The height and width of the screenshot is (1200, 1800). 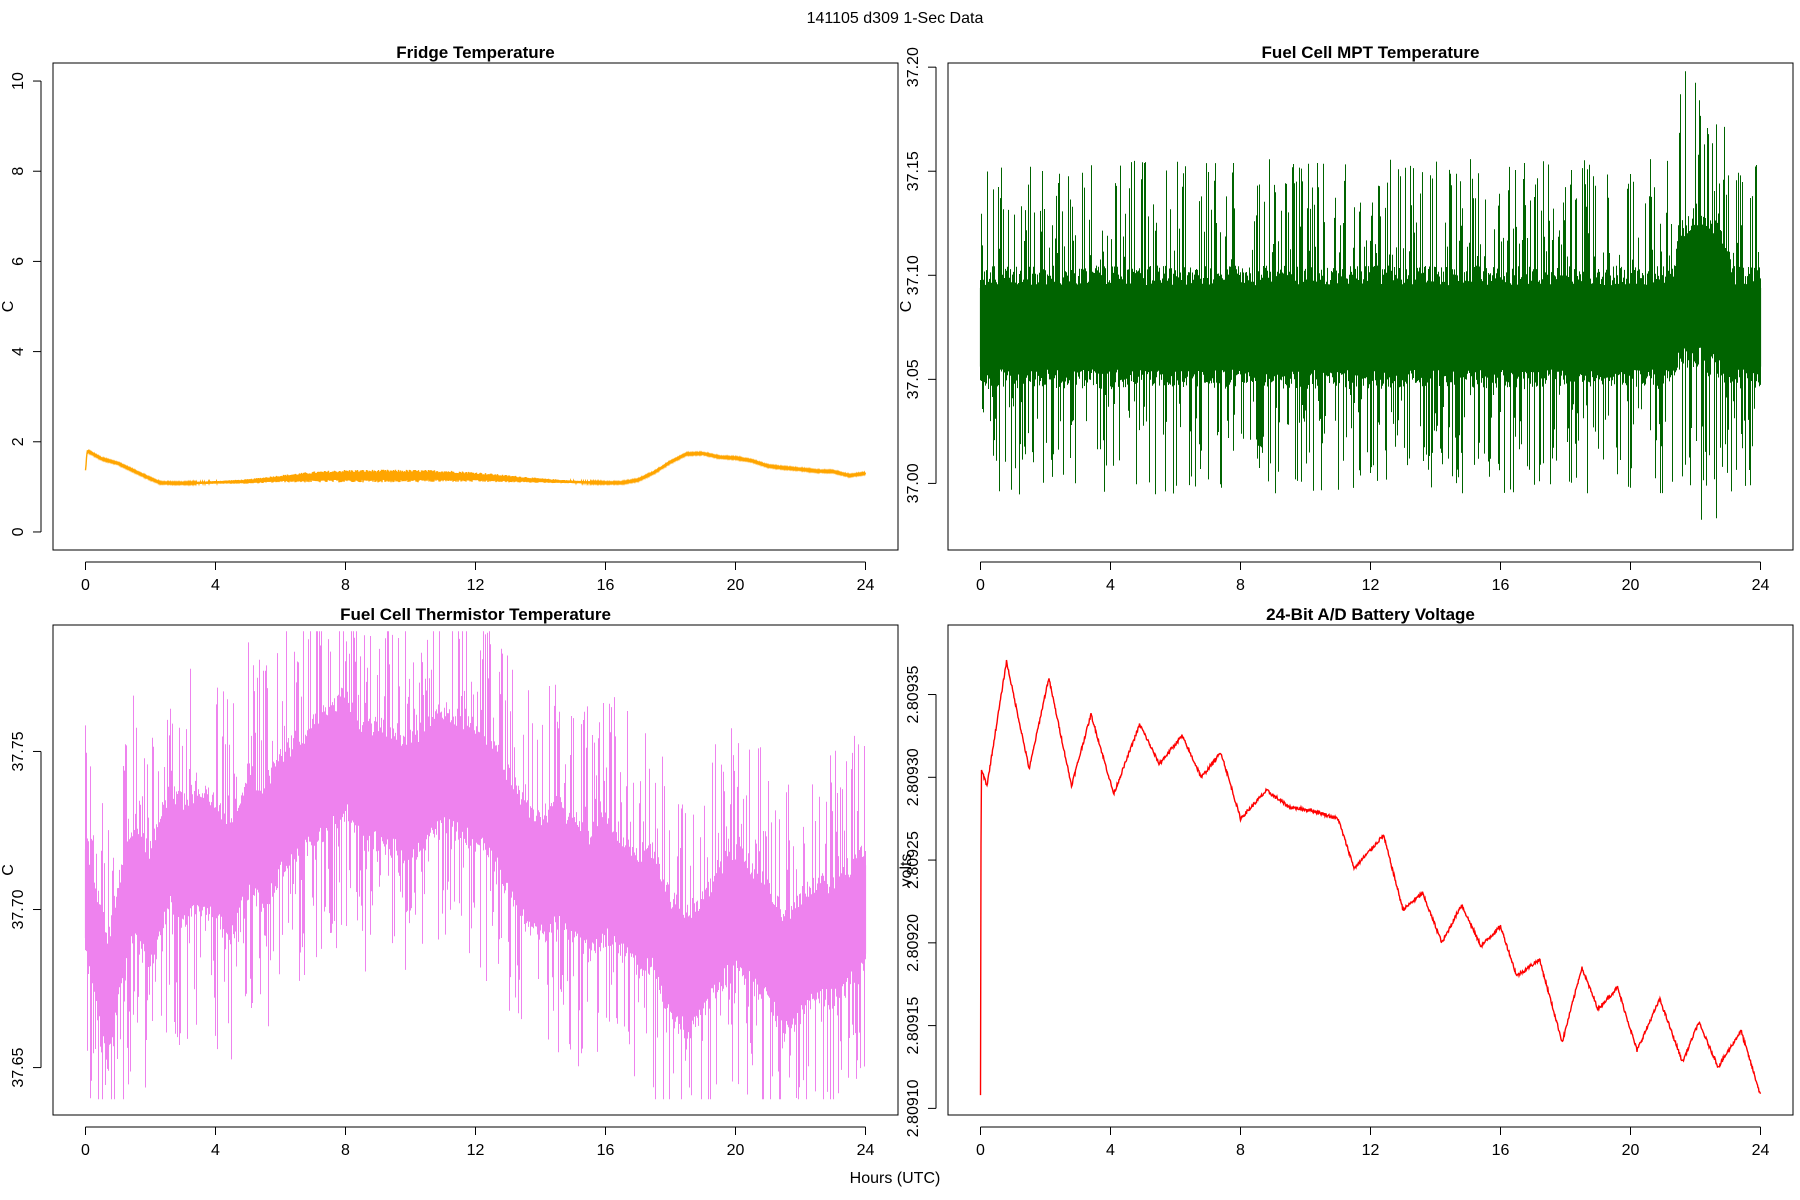 I want to click on y-tick-label: 4, so click(x=18, y=351).